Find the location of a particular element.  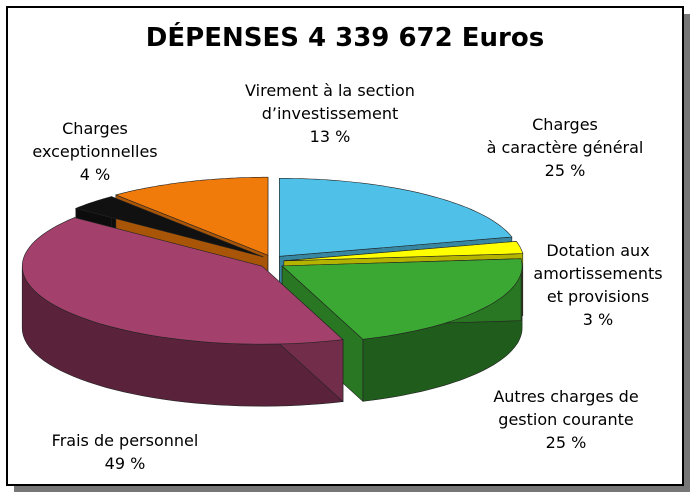

value-label: 4 % is located at coordinates (95, 174).